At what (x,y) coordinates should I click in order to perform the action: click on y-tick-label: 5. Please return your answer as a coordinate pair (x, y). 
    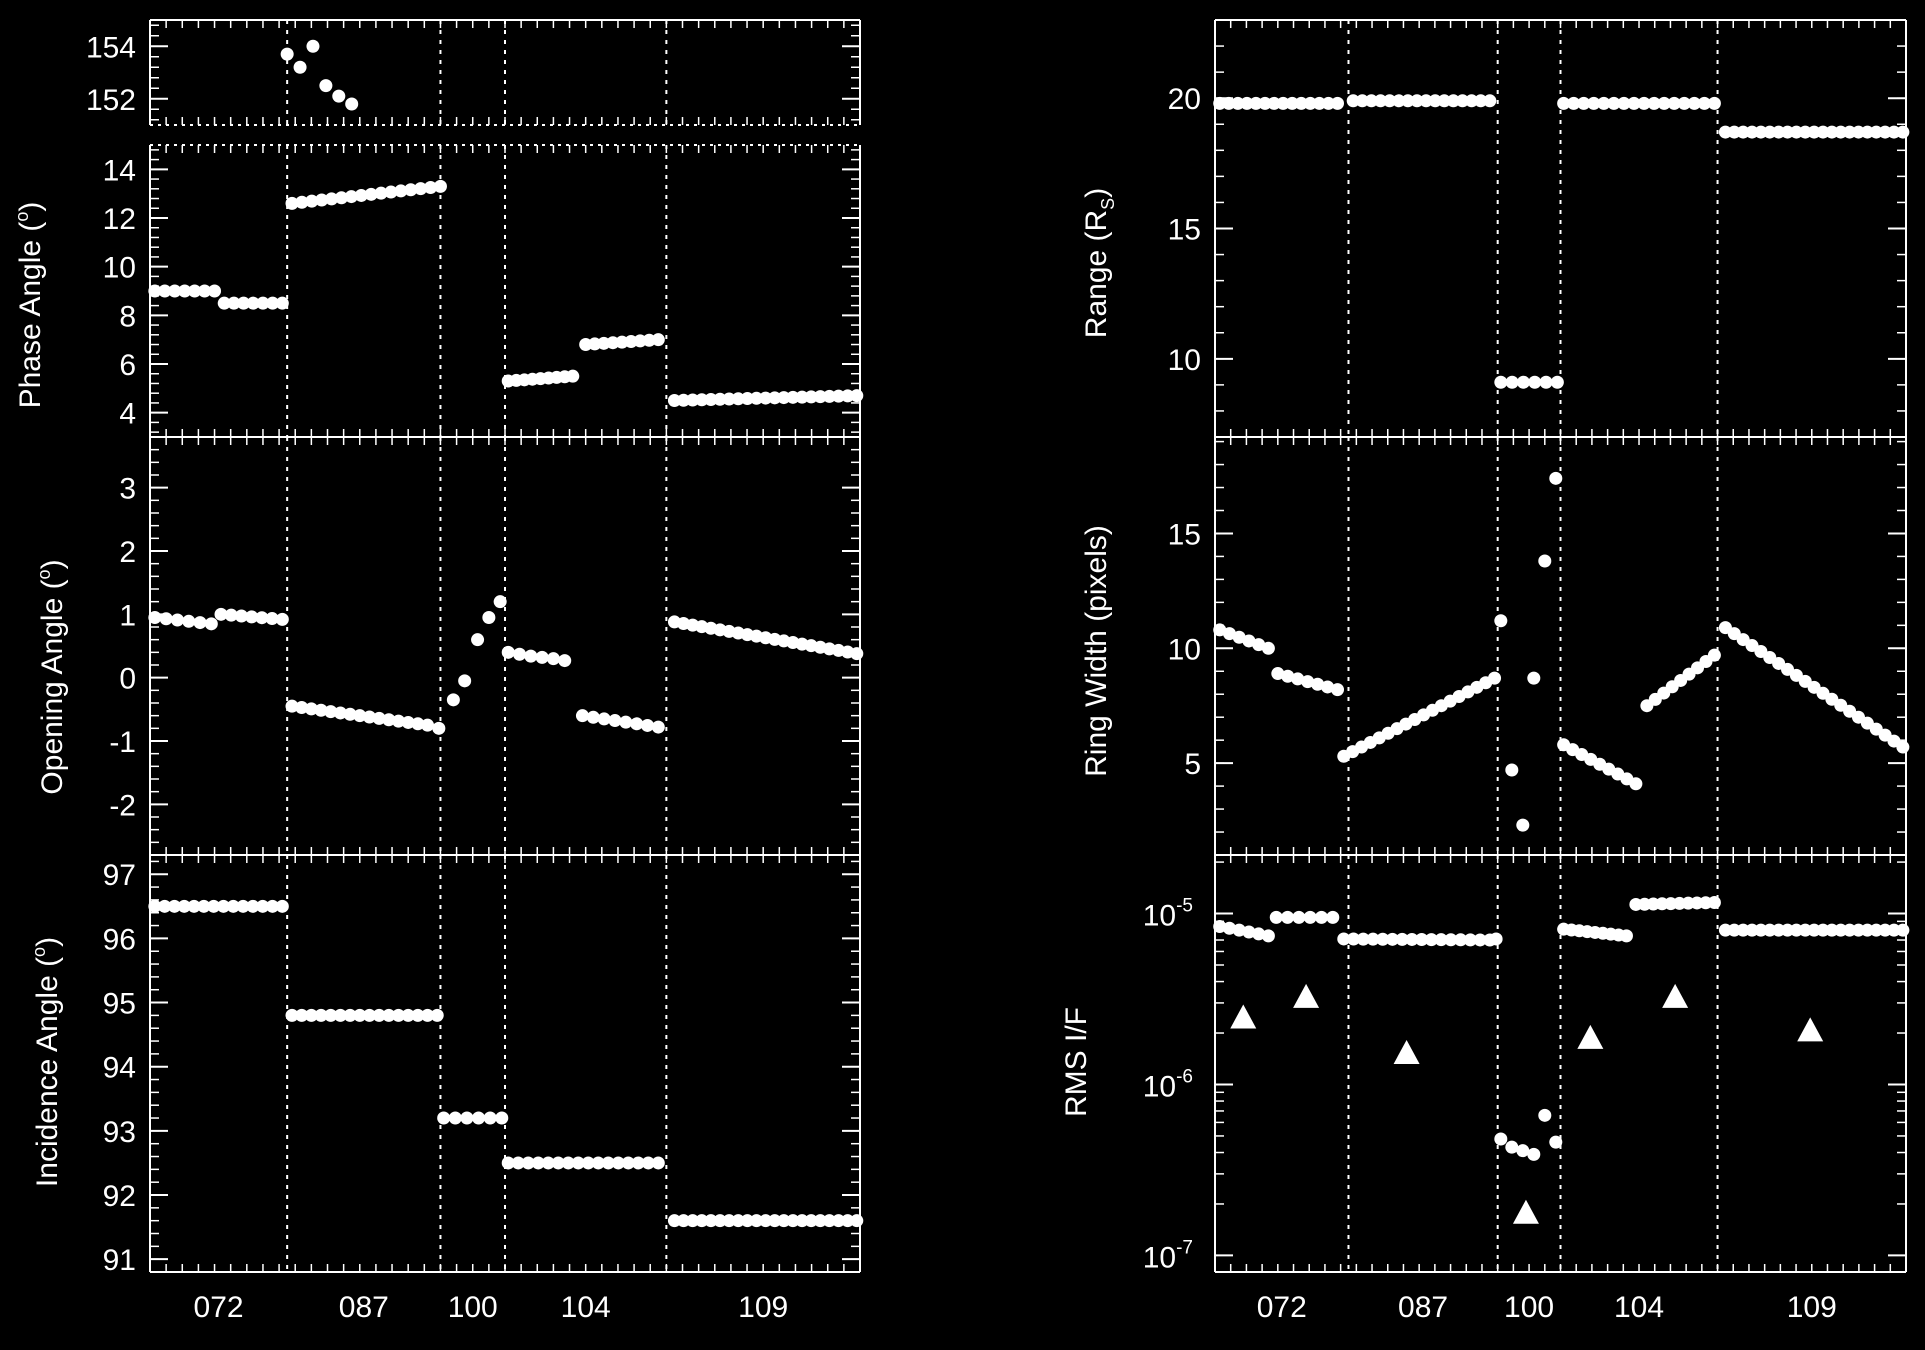
    Looking at the image, I should click on (1192, 764).